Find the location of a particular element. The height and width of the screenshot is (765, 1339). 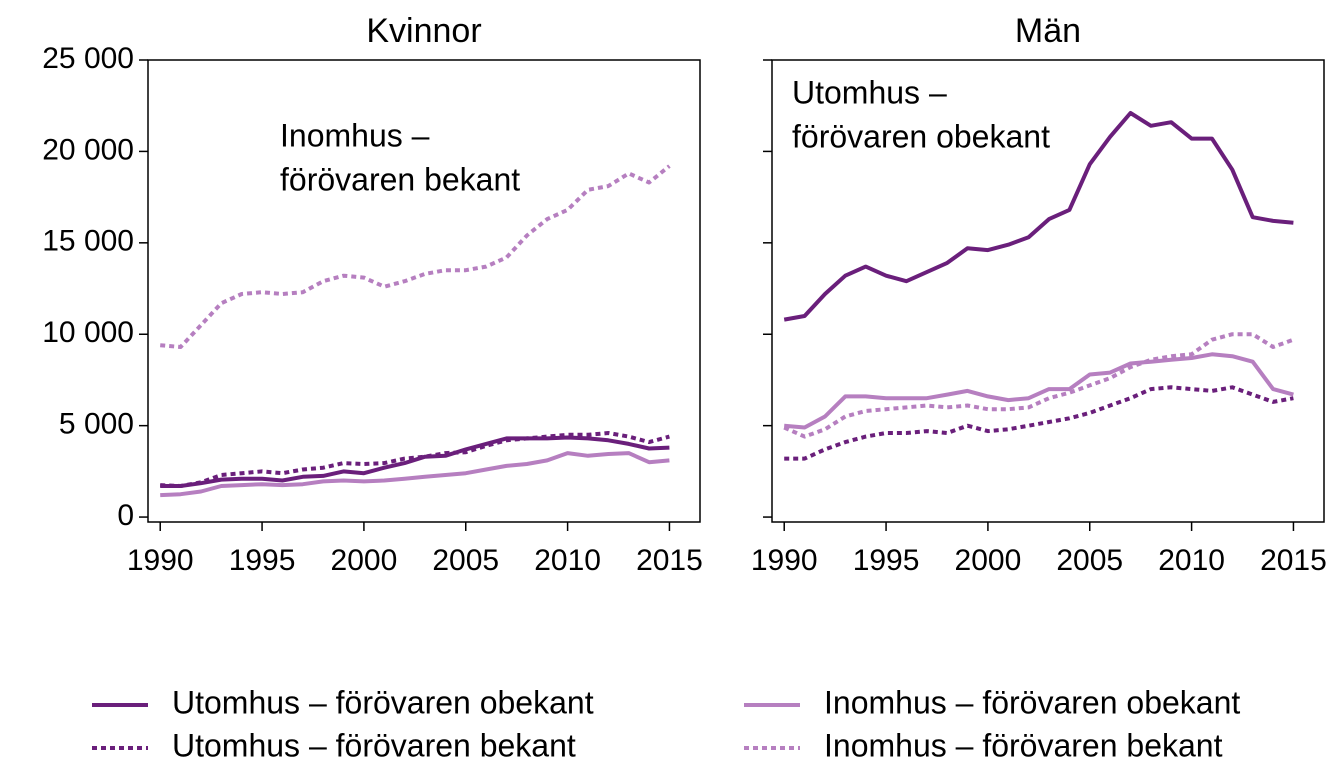

y-tick-label: 5 000 is located at coordinates (96, 424).